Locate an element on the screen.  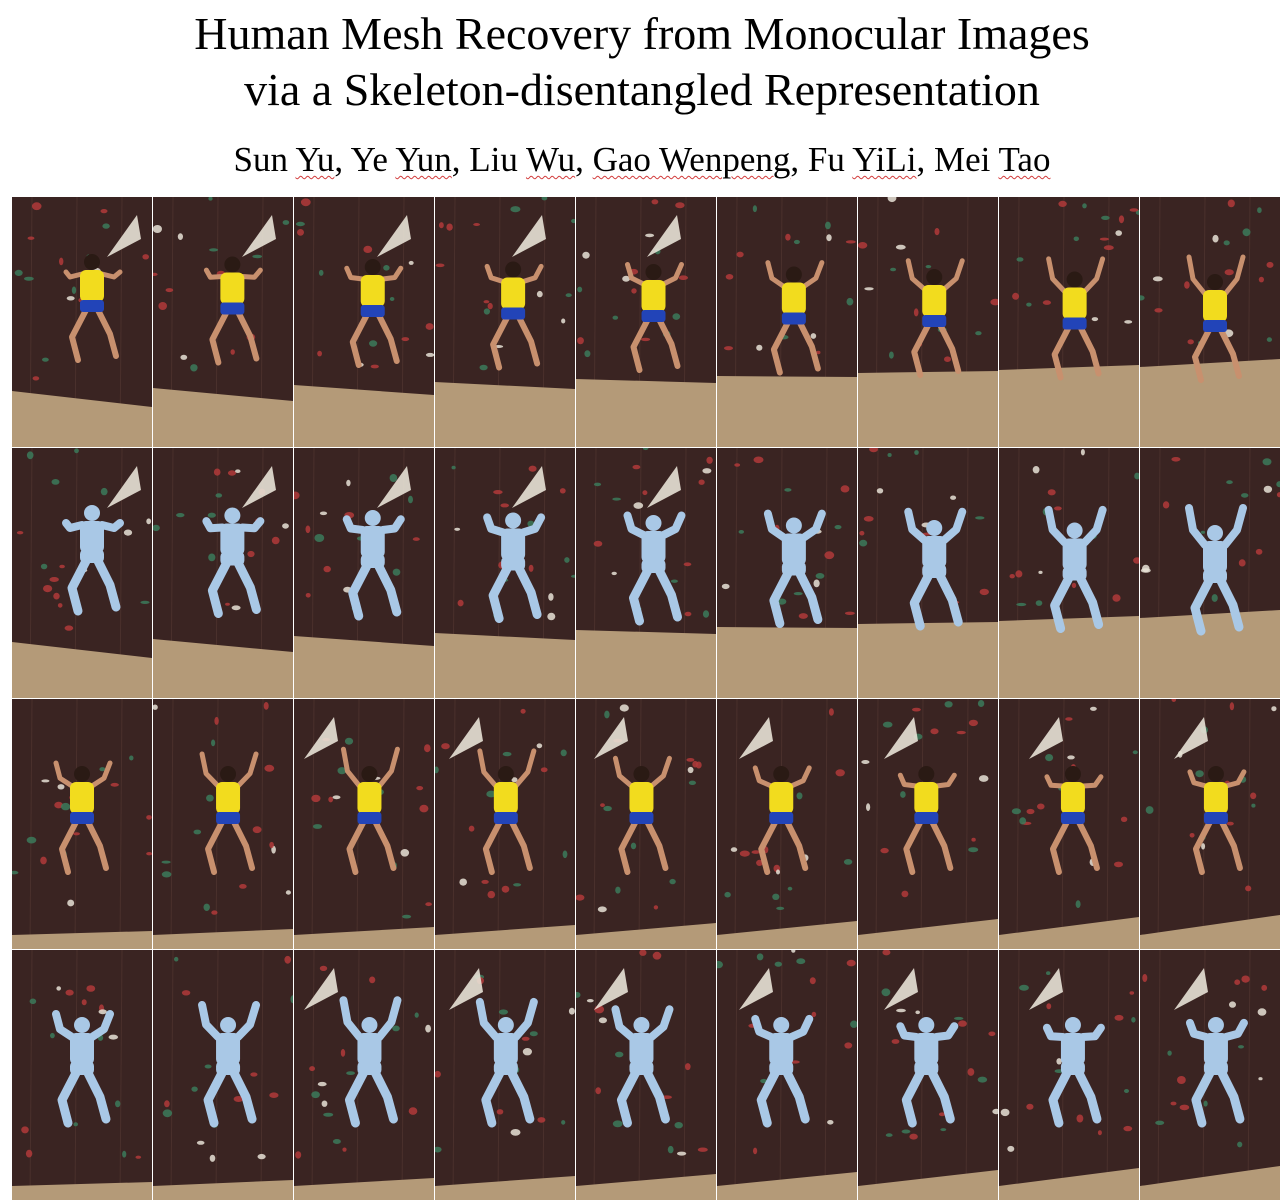
author-name: Sun Yu is located at coordinates (284, 159).